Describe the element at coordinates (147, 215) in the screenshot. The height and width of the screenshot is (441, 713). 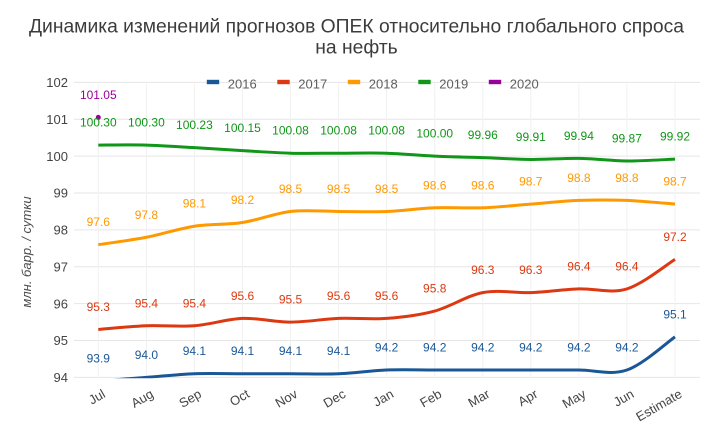
I see `svg-text: 97.8` at that location.